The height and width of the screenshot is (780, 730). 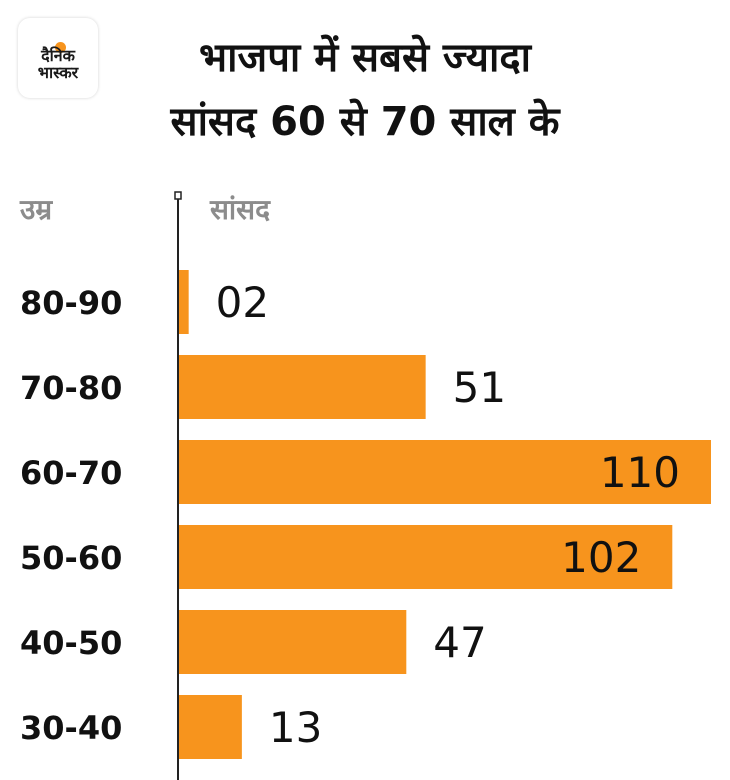 I want to click on brand-logo: दैनिक भास्कर, so click(x=58, y=58).